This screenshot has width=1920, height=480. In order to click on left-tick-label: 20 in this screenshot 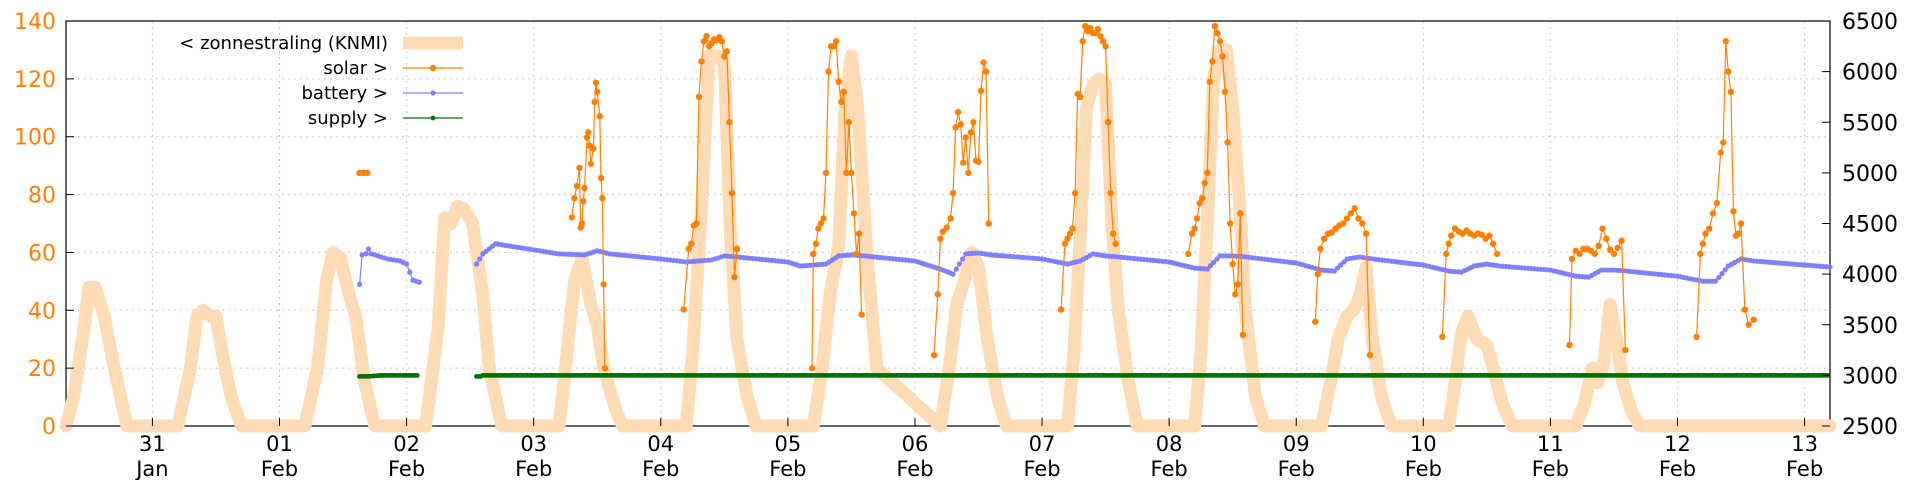, I will do `click(42, 369)`.